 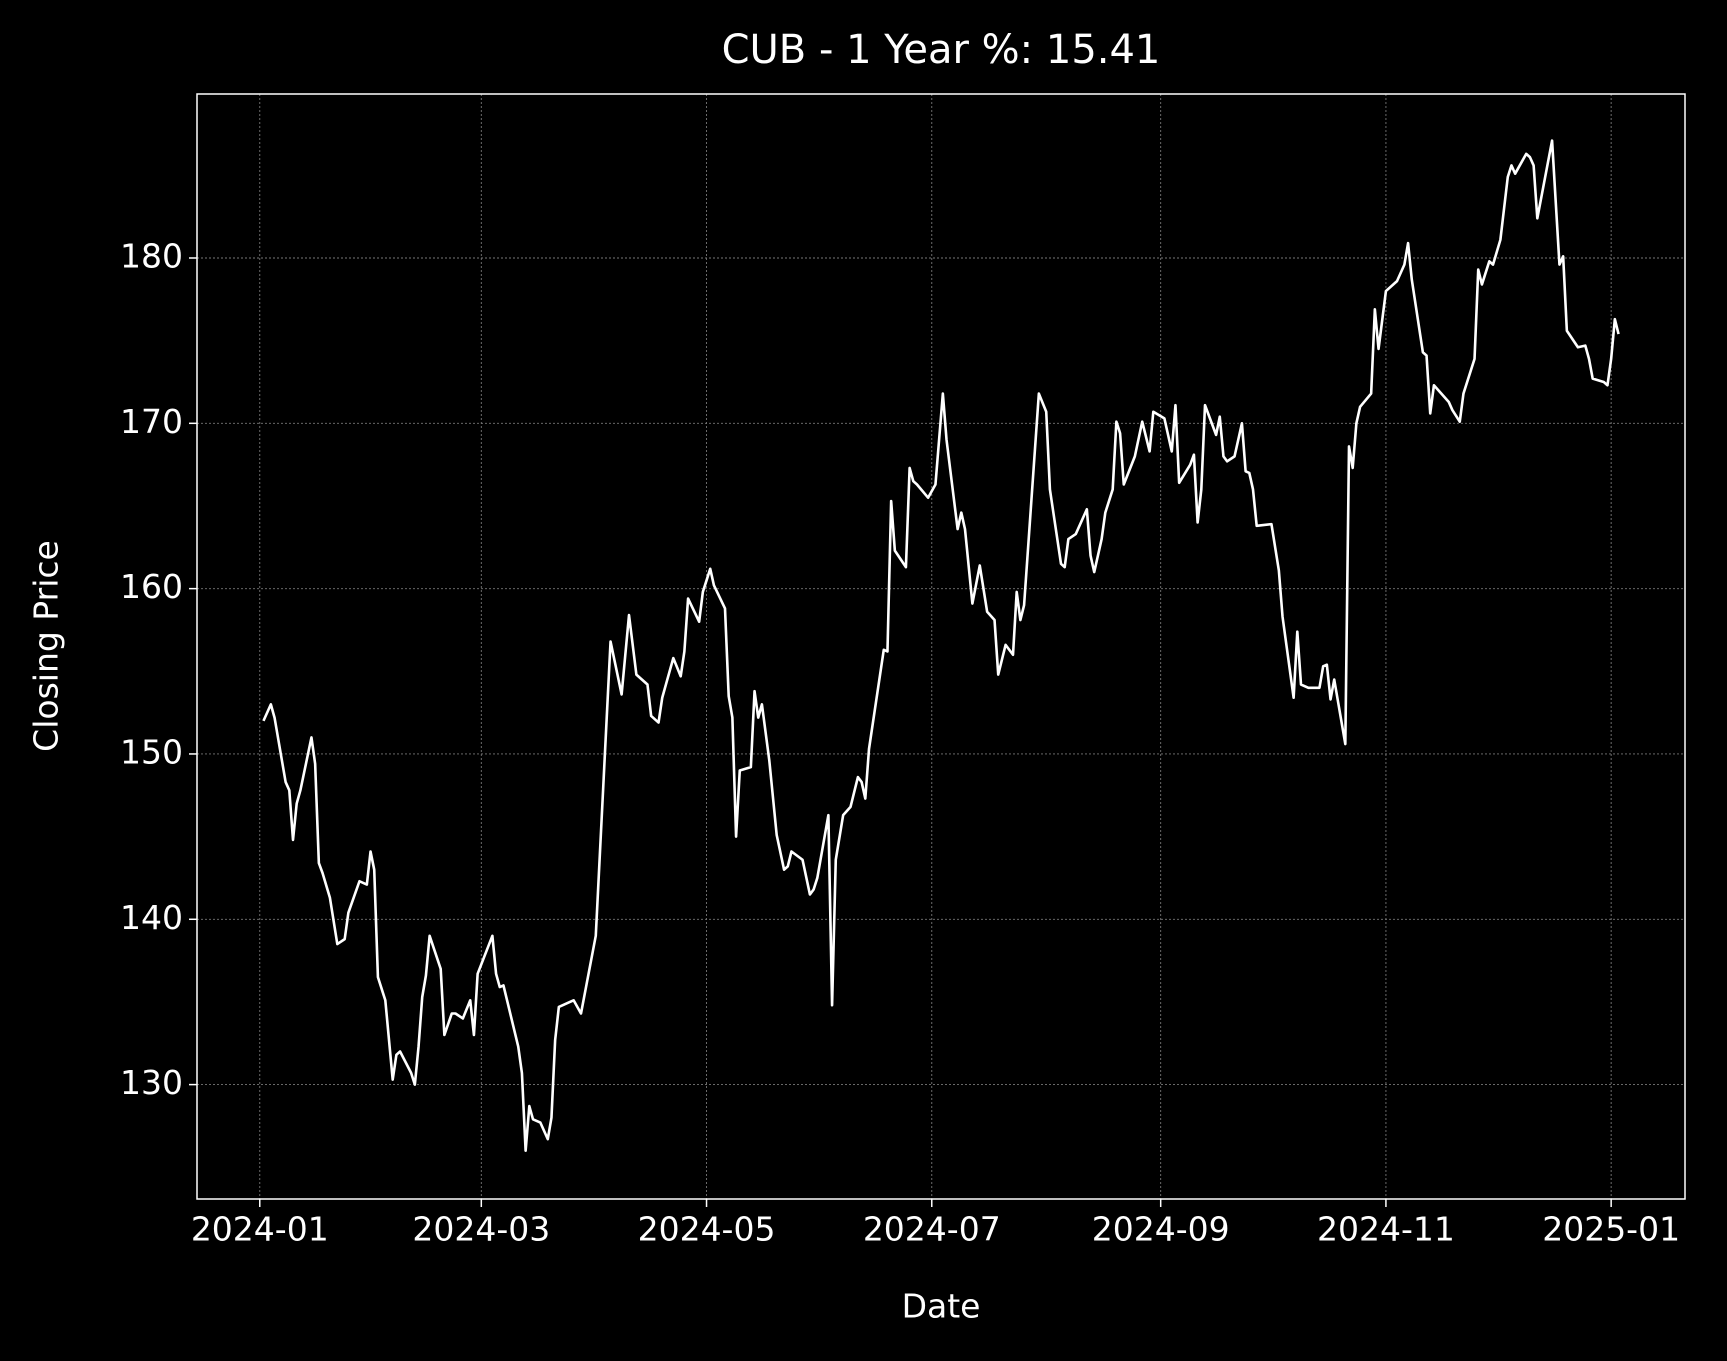 I want to click on y-tick-label: 170, so click(x=151, y=421).